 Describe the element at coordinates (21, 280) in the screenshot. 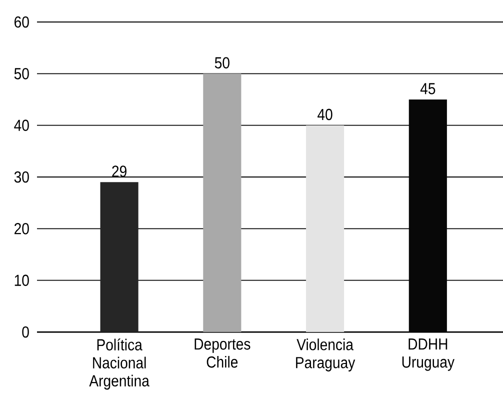

I see `y-tick-label: 10` at that location.